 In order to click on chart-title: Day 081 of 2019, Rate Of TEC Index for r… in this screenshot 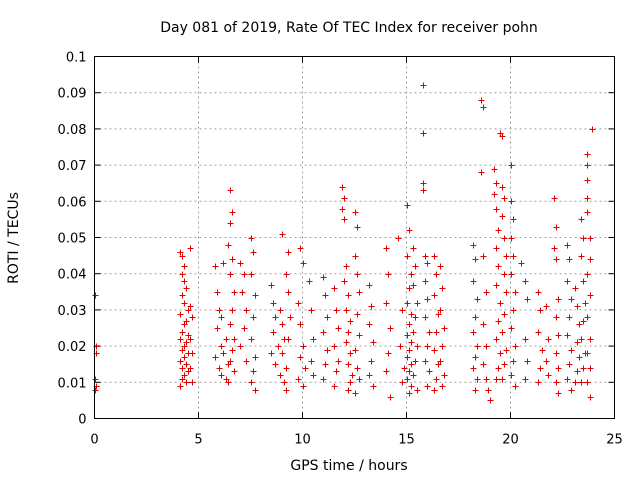, I will do `click(349, 28)`.